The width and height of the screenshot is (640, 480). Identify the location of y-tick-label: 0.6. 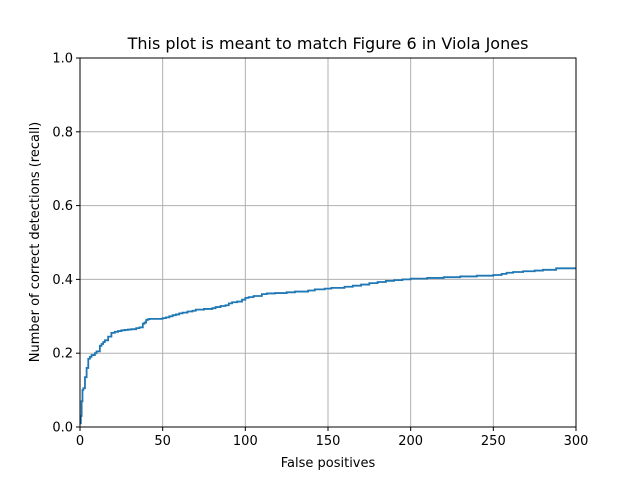
(62, 206).